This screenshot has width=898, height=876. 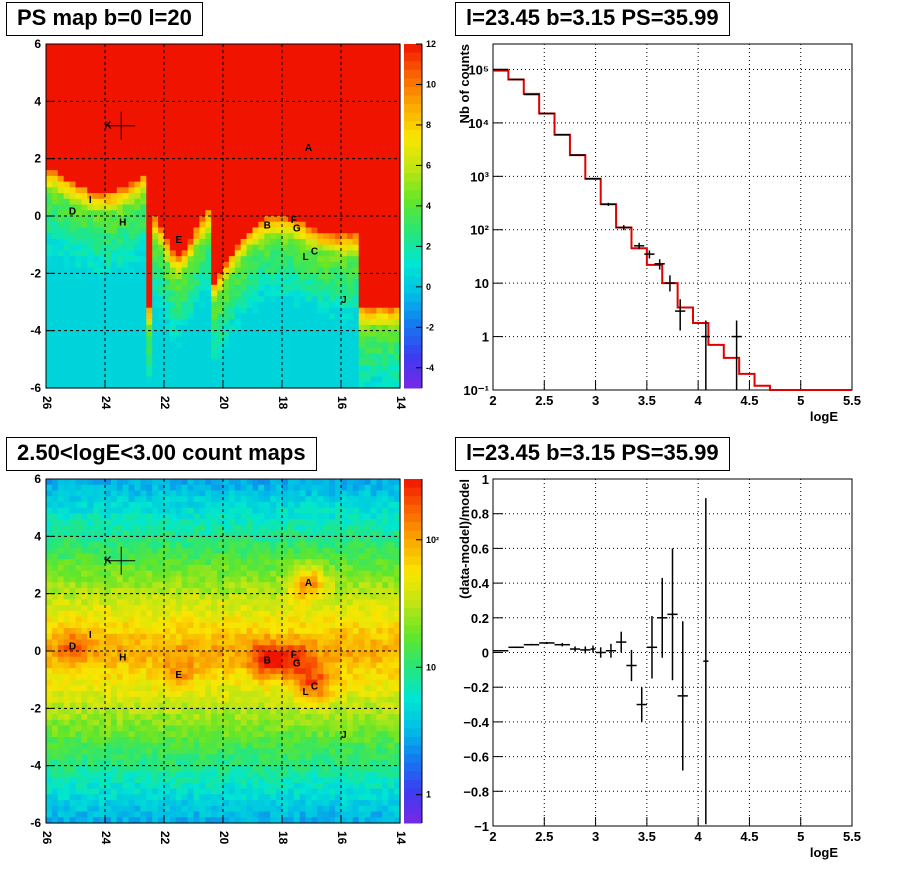 I want to click on colorbar-tick-label: 12, so click(x=431, y=44).